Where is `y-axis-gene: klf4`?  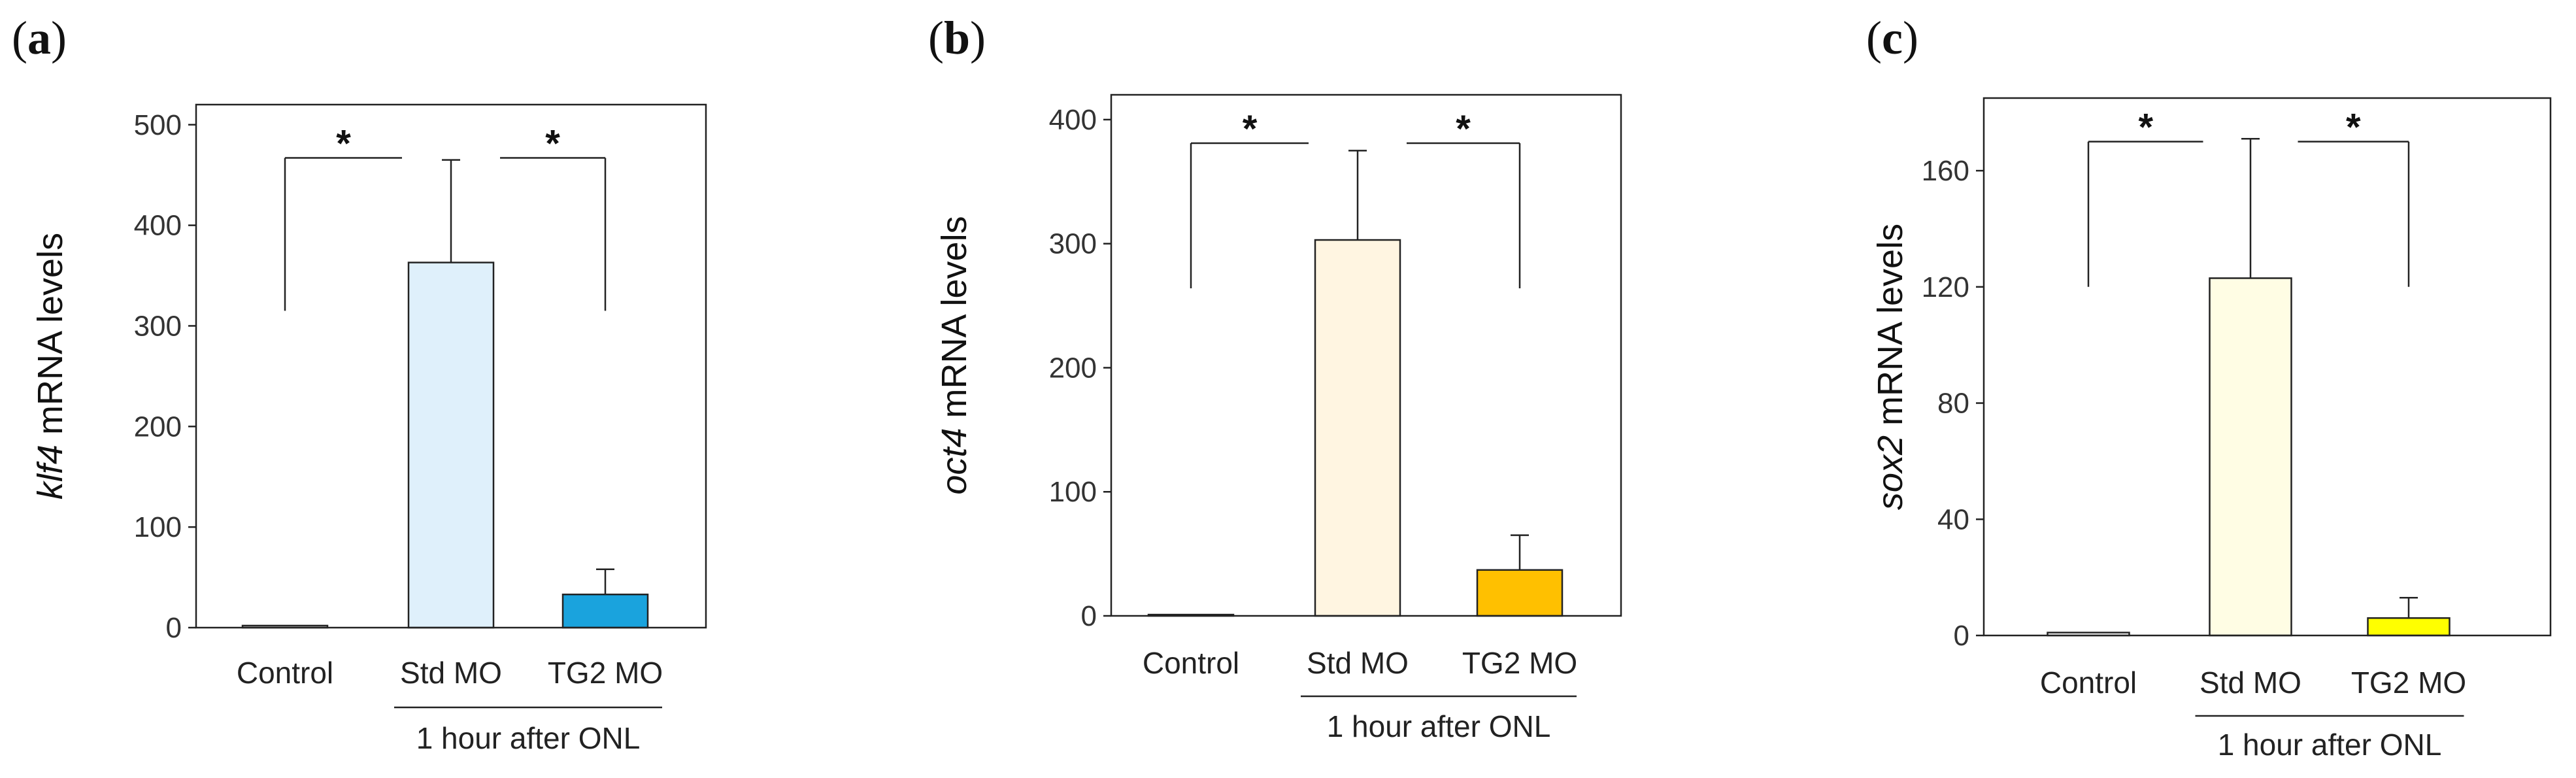
y-axis-gene: klf4 is located at coordinates (51, 472).